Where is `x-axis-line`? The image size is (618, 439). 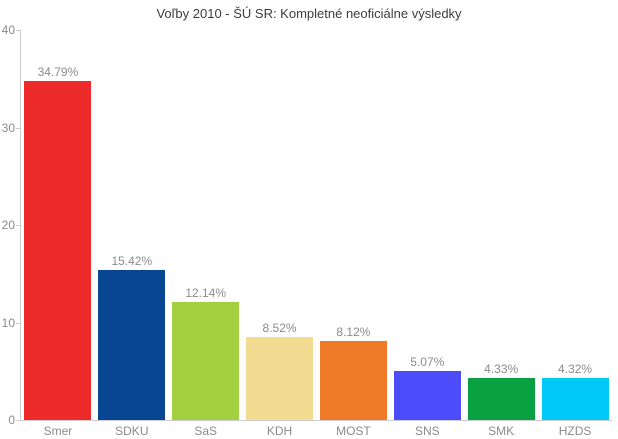 x-axis-line is located at coordinates (316, 420).